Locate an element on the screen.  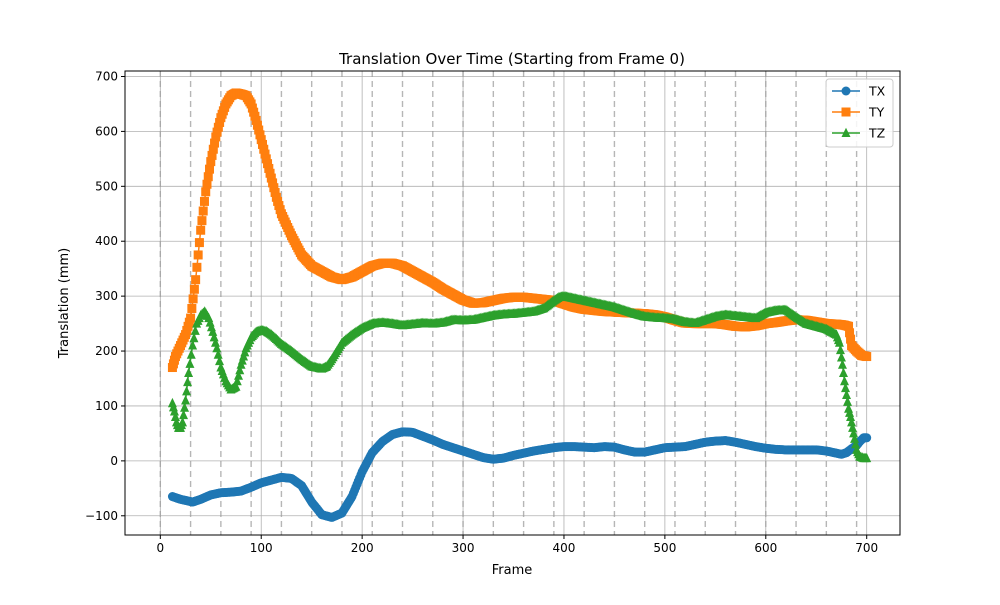
x-axis-label: Frame is located at coordinates (512, 570).